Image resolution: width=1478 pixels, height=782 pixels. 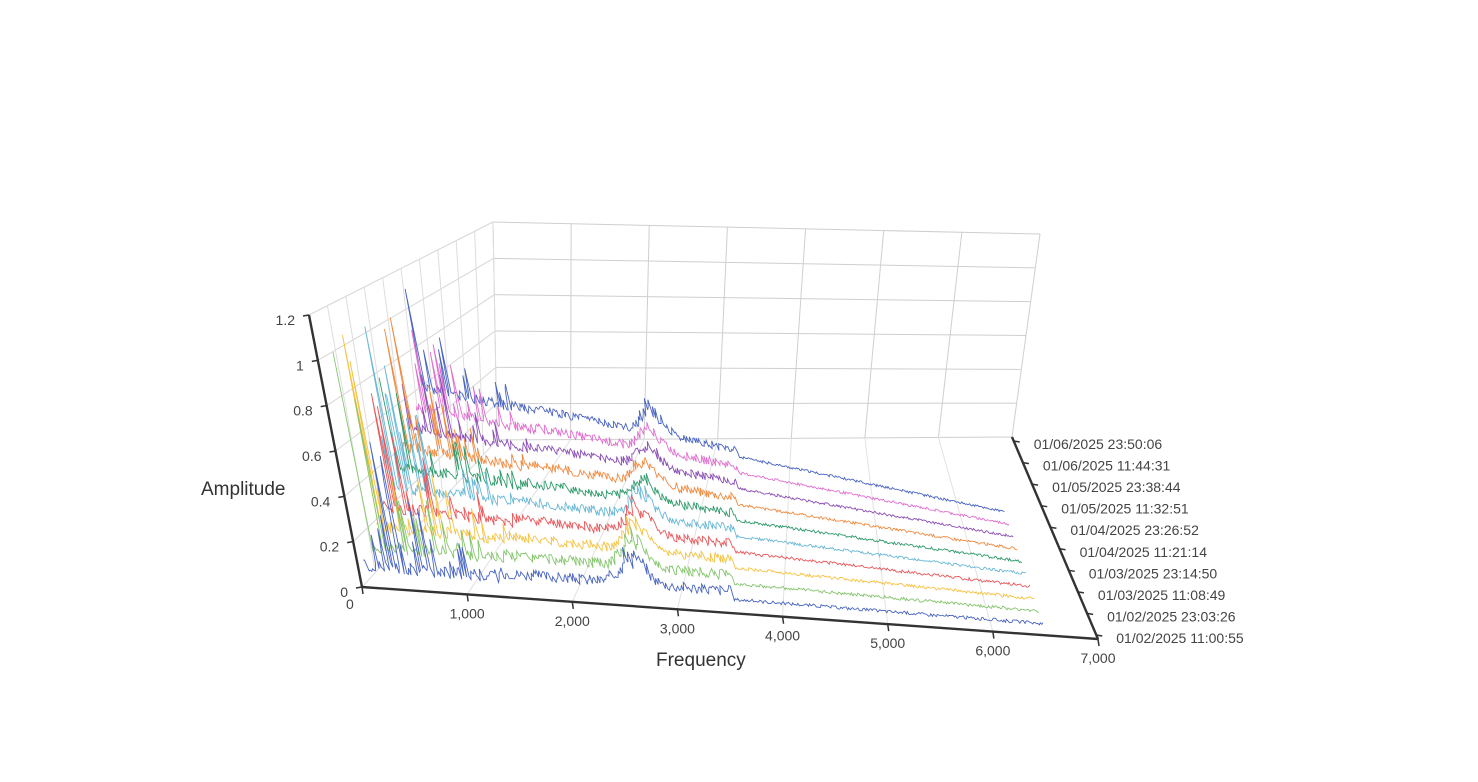 I want to click on frequency-tick-label: 1,000, so click(x=467, y=613).